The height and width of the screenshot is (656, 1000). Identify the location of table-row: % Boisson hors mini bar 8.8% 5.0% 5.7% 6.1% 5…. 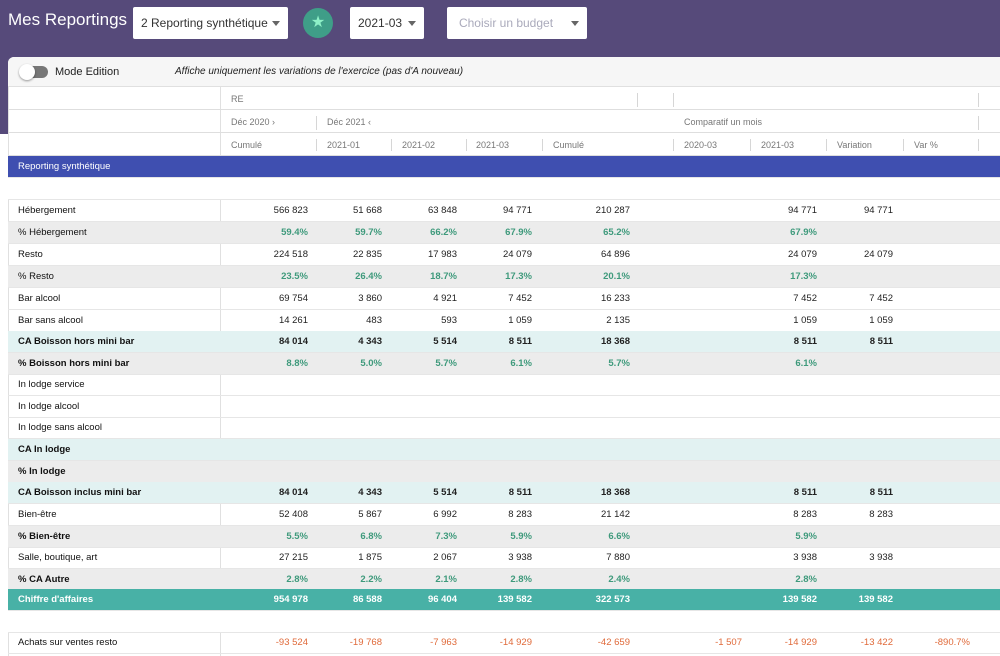
(504, 364).